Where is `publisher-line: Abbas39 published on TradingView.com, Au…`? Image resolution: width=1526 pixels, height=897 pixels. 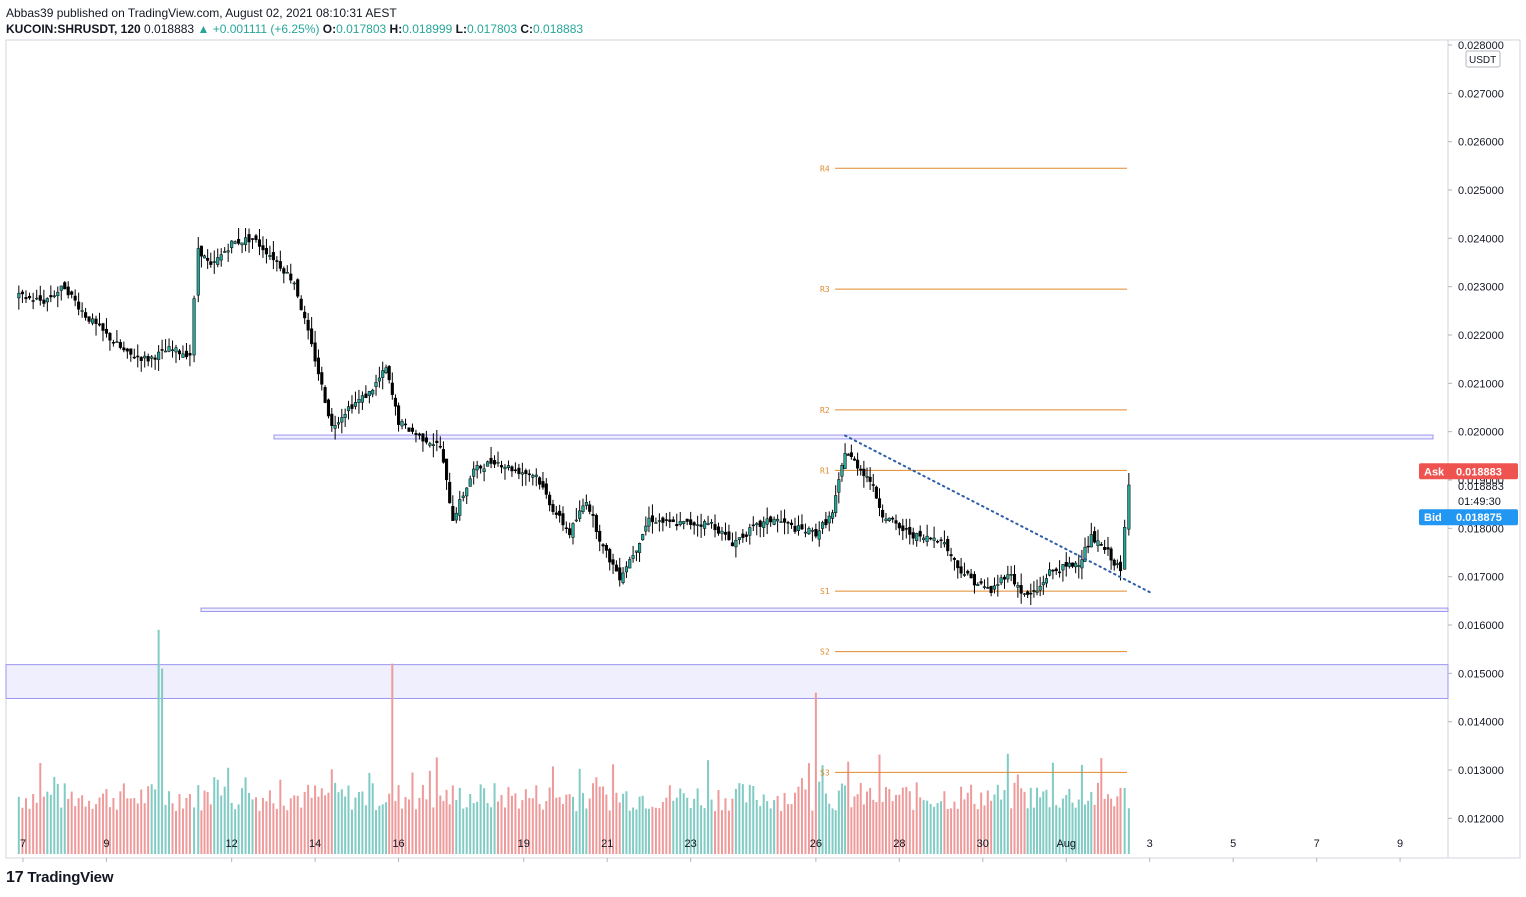 publisher-line: Abbas39 published on TradingView.com, Au… is located at coordinates (201, 13).